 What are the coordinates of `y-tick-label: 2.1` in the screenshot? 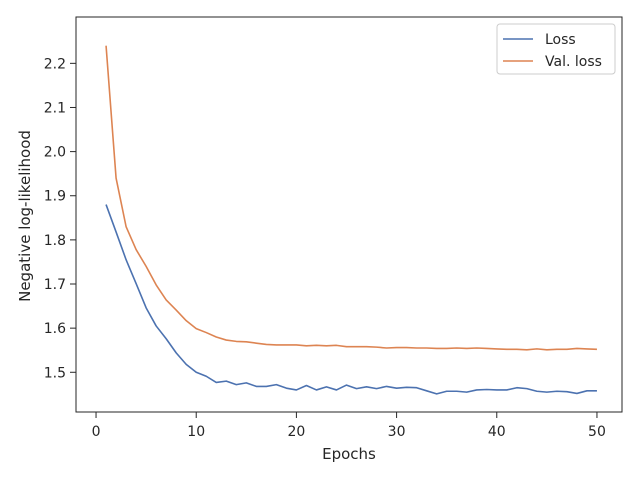 It's located at (55, 108).